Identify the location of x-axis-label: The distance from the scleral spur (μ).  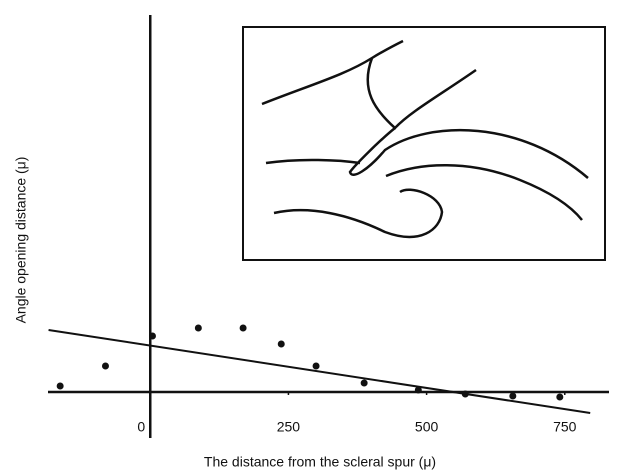
(320, 462).